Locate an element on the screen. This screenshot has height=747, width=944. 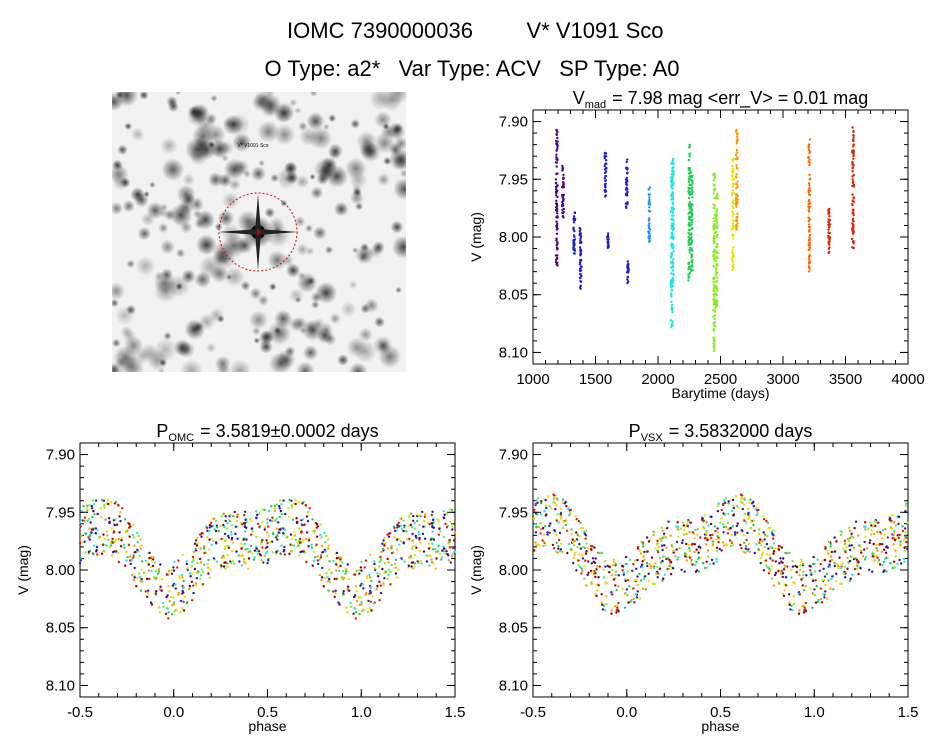
title-rest: = 7.98 mag <err_V> = 0.01 mag is located at coordinates (740, 98).